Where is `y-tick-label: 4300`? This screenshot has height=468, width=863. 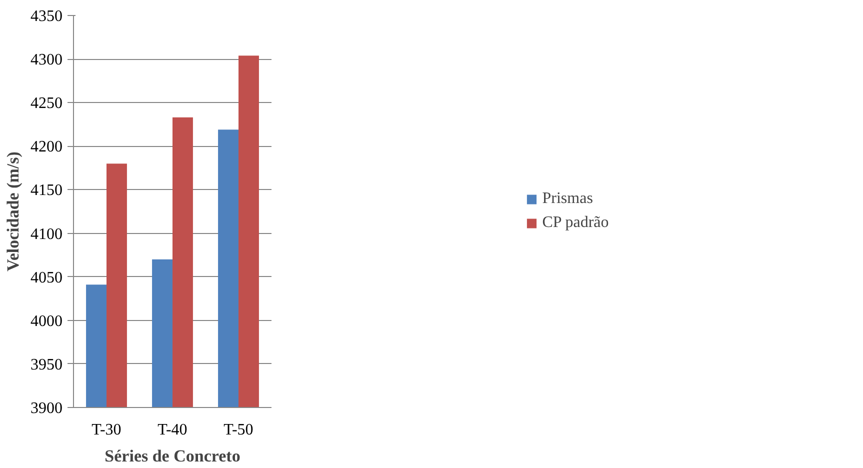 y-tick-label: 4300 is located at coordinates (46, 60).